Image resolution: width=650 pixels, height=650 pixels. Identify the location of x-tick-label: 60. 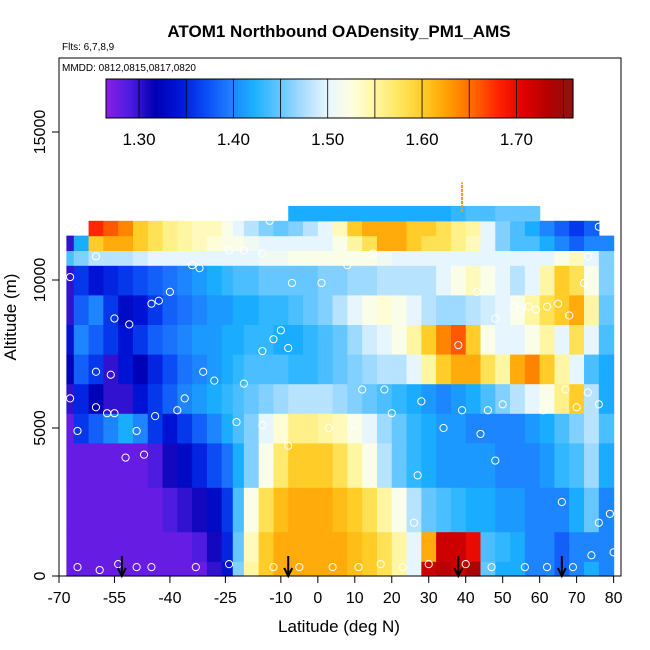
(540, 598).